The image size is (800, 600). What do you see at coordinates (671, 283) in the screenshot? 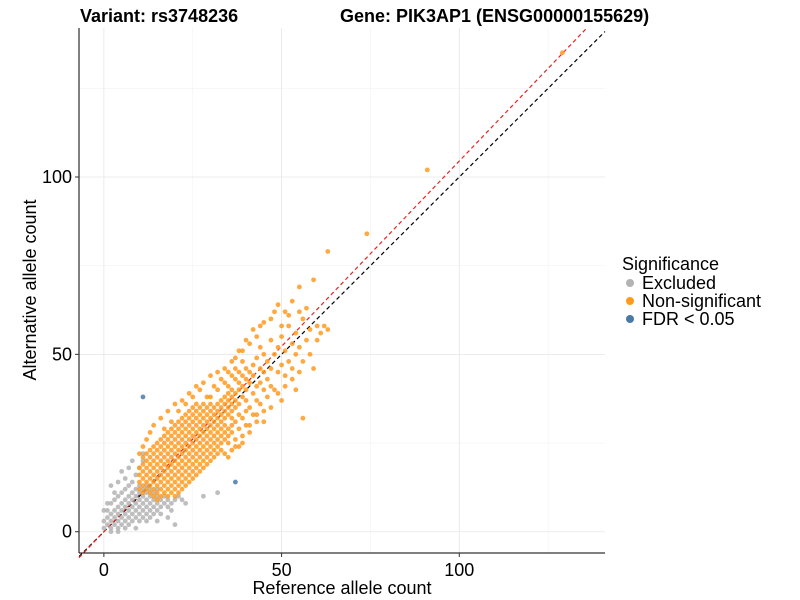
I see `legend-item: Excluded` at bounding box center [671, 283].